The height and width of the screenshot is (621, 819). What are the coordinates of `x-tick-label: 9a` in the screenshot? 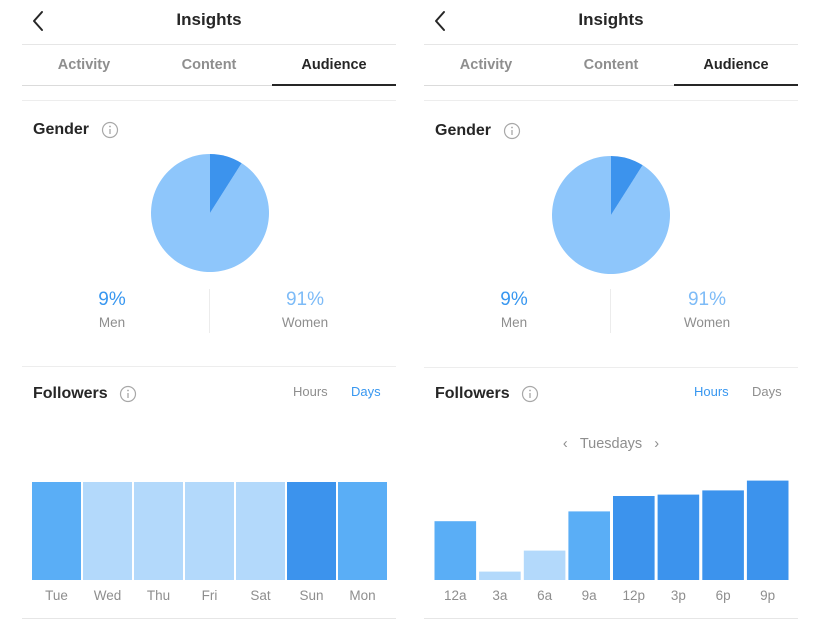 It's located at (590, 595).